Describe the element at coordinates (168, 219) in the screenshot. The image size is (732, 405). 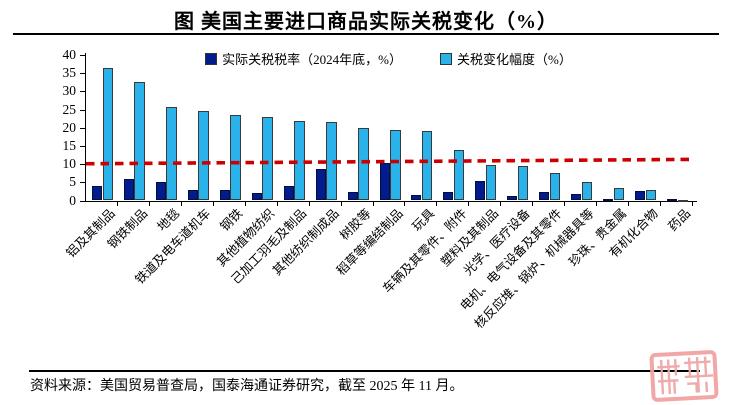
I see `x-category-label-text: 地毯` at that location.